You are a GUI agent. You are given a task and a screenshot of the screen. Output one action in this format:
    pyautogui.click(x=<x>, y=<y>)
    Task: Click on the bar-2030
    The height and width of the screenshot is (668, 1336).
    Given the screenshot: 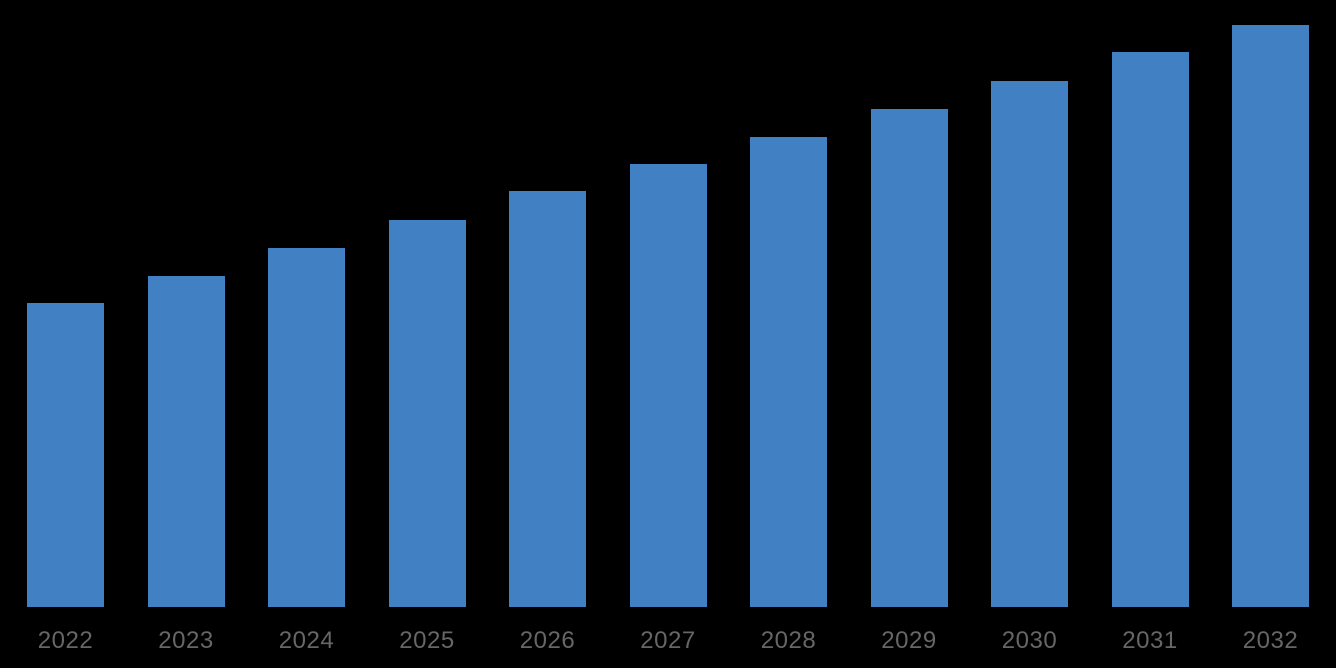 What is the action you would take?
    pyautogui.click(x=1029, y=344)
    